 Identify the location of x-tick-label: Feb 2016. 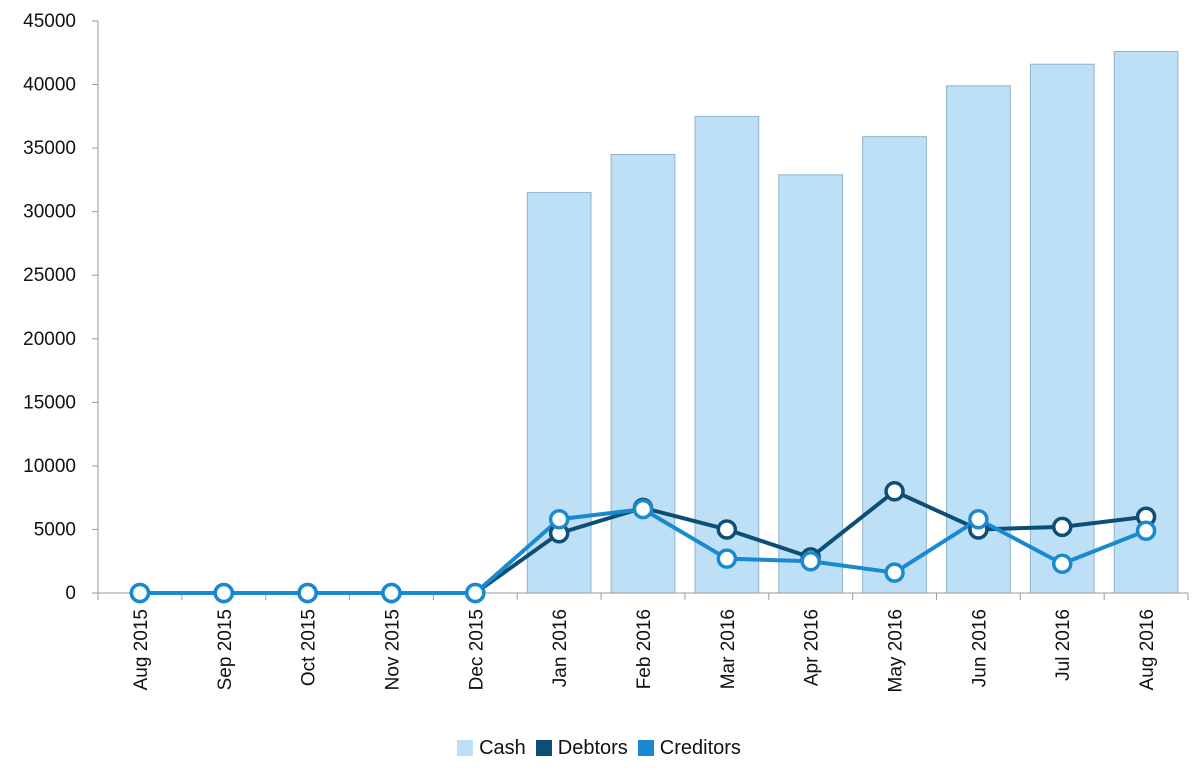
(644, 649).